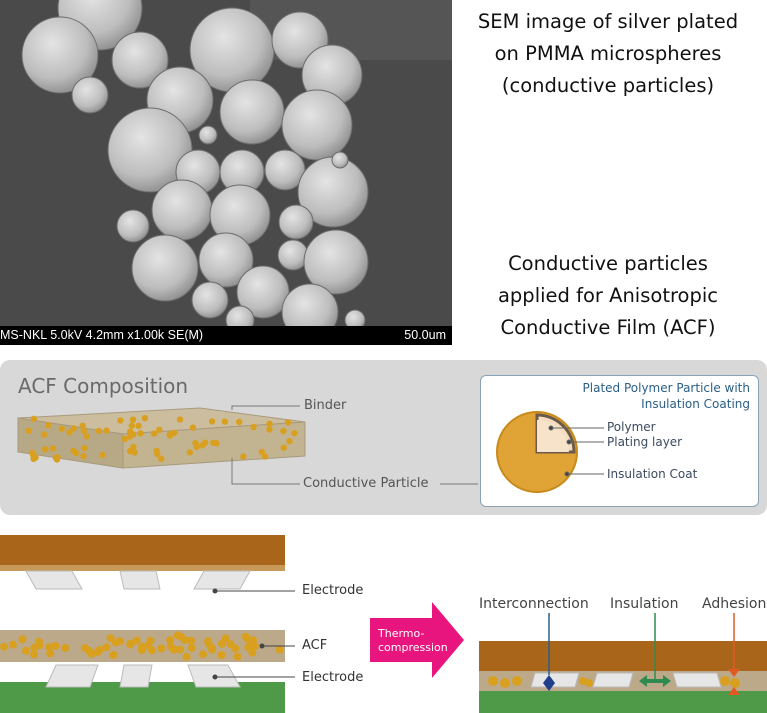  What do you see at coordinates (401, 633) in the screenshot?
I see `thermo-compression-line: Thermo-` at bounding box center [401, 633].